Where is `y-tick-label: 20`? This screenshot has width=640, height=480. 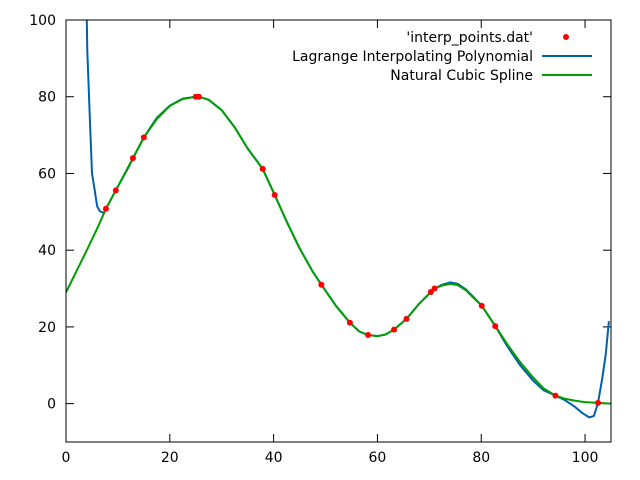 y-tick-label: 20 is located at coordinates (47, 328).